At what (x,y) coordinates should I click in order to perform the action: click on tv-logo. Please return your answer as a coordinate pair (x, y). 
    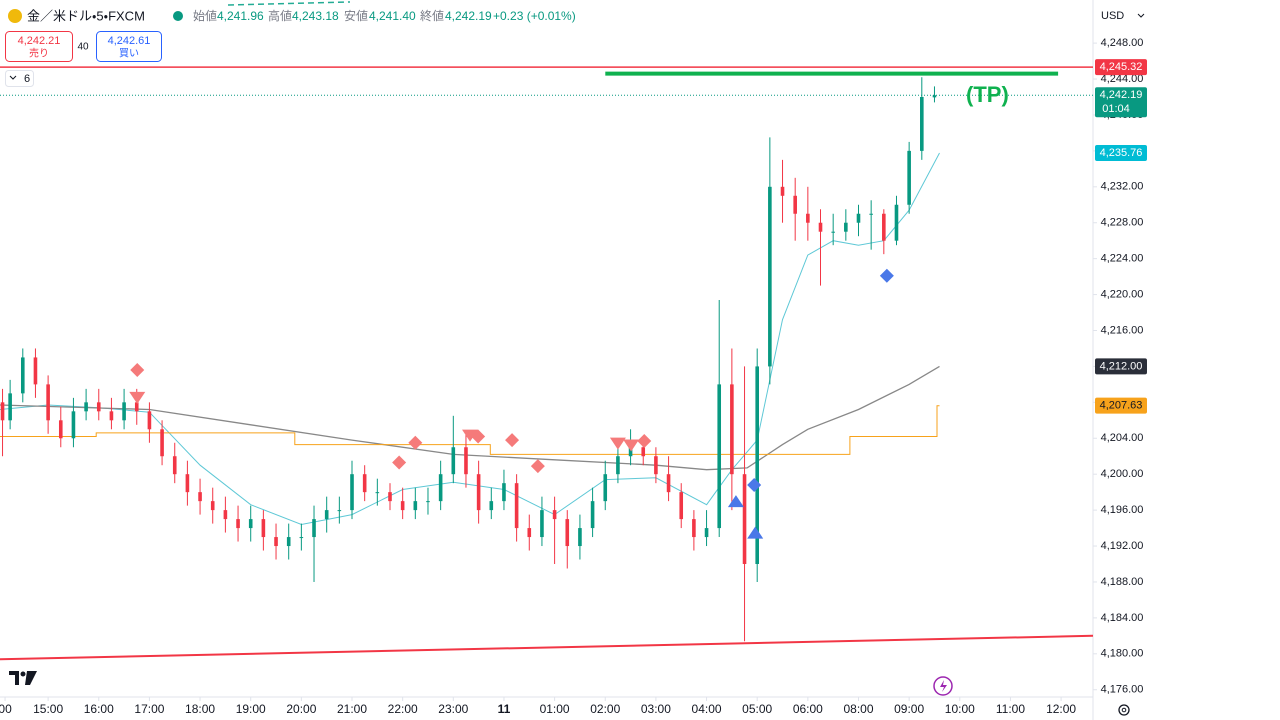
    Looking at the image, I should click on (23, 678).